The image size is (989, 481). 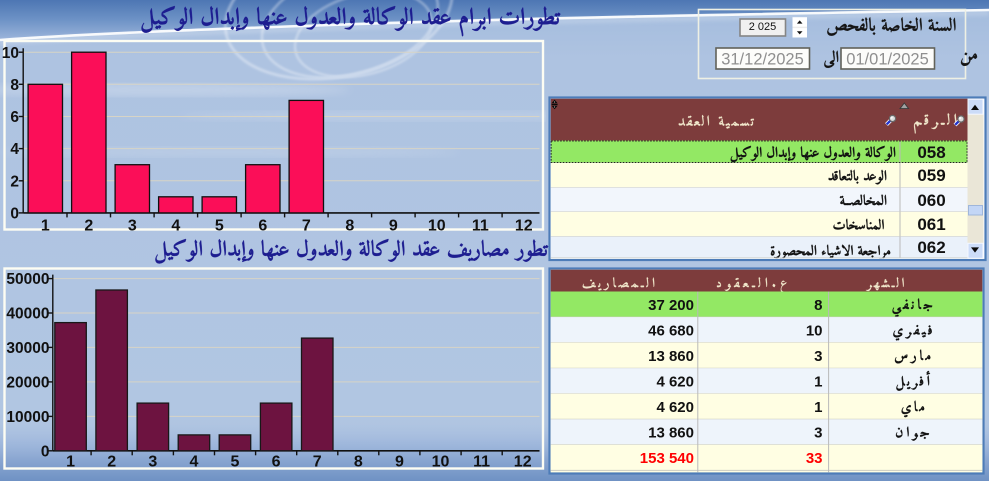 What do you see at coordinates (762, 60) in the screenshot?
I see `svg-text: 31/12/2025` at bounding box center [762, 60].